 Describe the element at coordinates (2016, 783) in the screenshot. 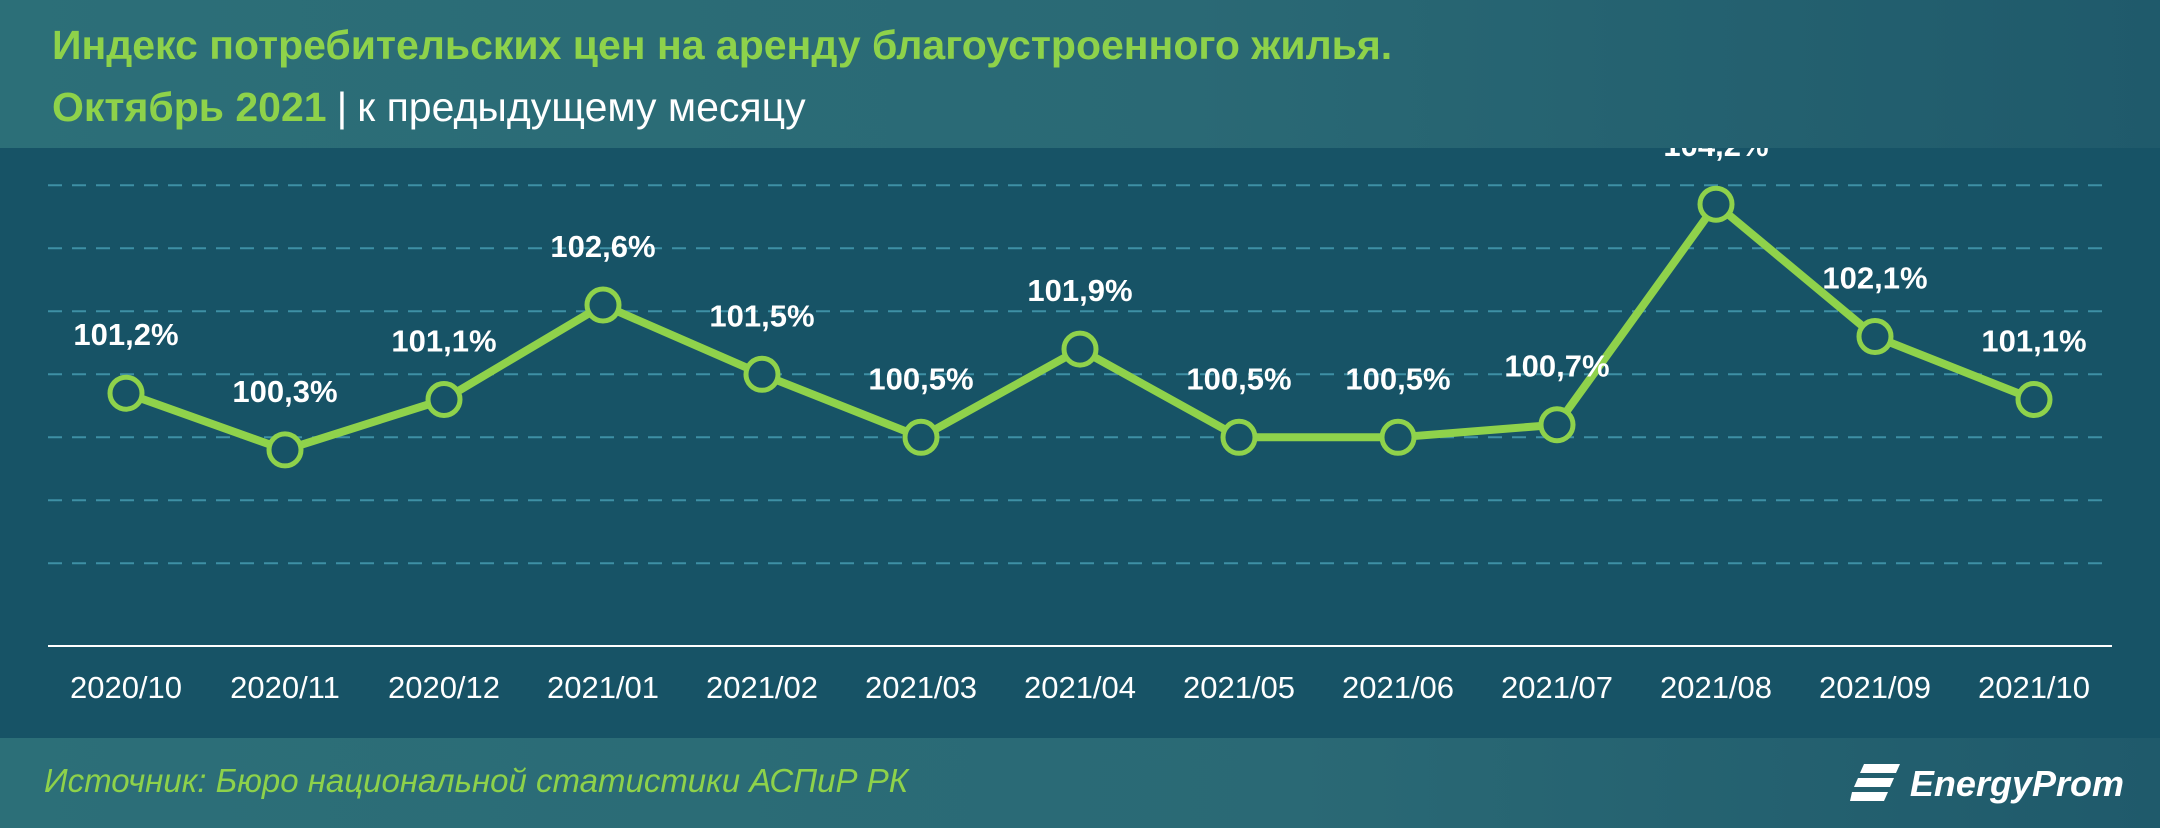

I see `brand-name: EnergyProm` at that location.